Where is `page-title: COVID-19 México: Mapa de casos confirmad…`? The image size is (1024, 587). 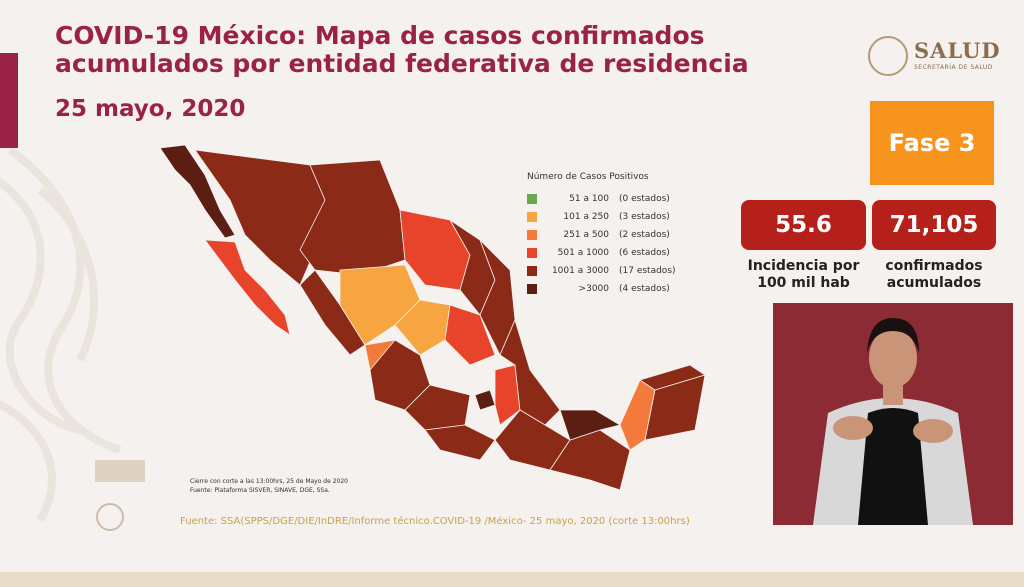
page-title: COVID-19 México: Mapa de casos confirmad… is located at coordinates (402, 49).